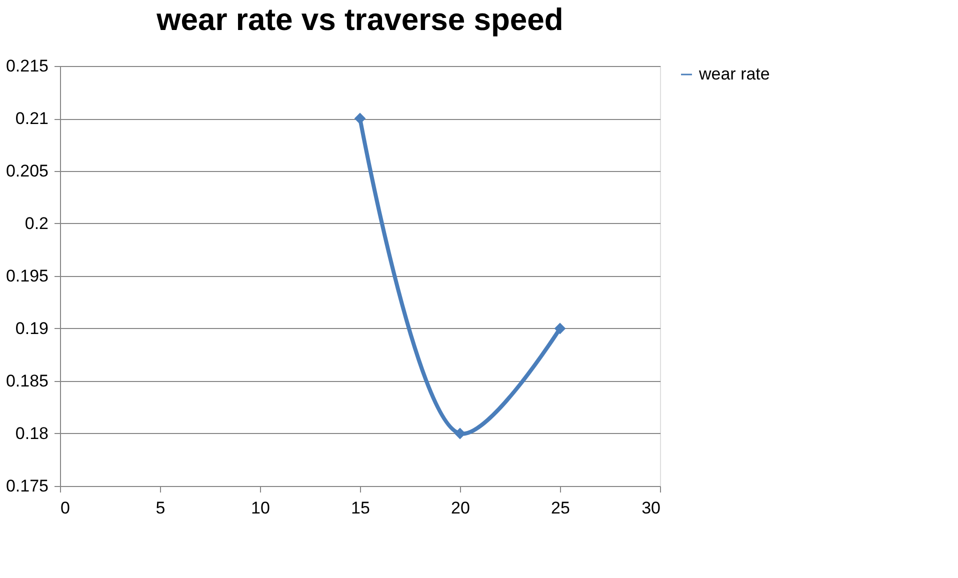 This screenshot has height=578, width=958. Describe the element at coordinates (651, 508) in the screenshot. I see `x-tick-label: 30` at that location.